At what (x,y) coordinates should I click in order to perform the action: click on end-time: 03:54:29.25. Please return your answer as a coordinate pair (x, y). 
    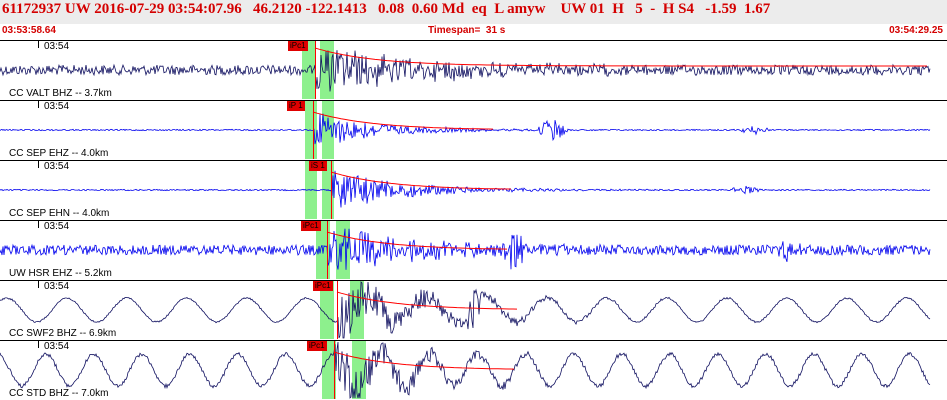
    Looking at the image, I should click on (916, 30).